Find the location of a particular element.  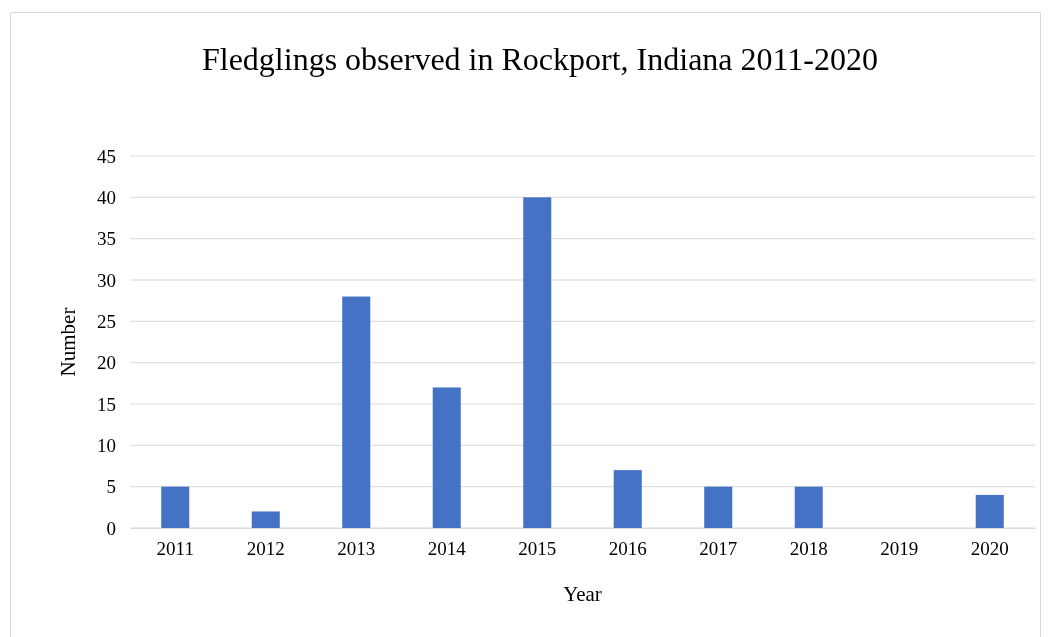

chart-title: Fledglings observed in Rockport, Indiana 2011-2020 is located at coordinates (540, 59).